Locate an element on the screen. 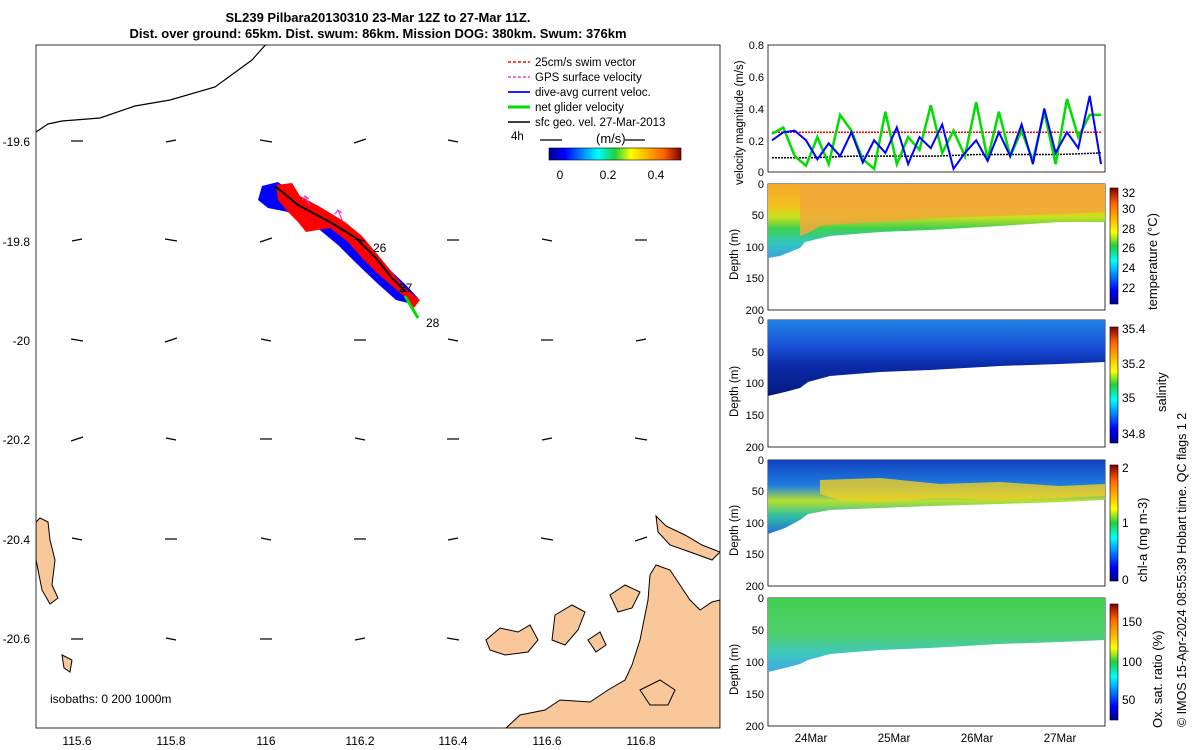  legend-label-sfc-geo: sfc geo. vel. 27-Mar-2013 is located at coordinates (600, 123).